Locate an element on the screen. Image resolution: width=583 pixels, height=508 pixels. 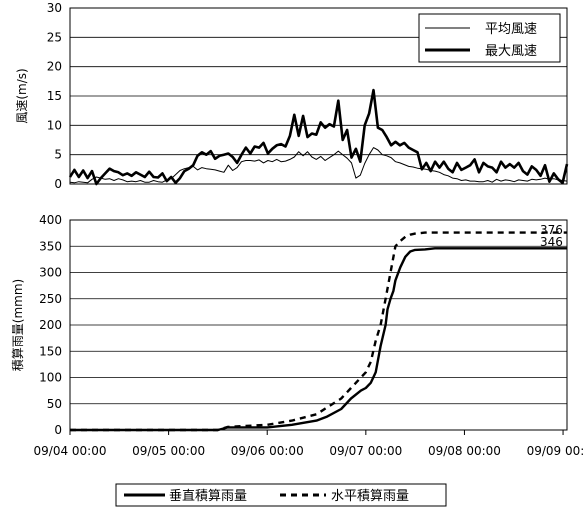
rain-y-tick-label: 300 is located at coordinates (50, 273).